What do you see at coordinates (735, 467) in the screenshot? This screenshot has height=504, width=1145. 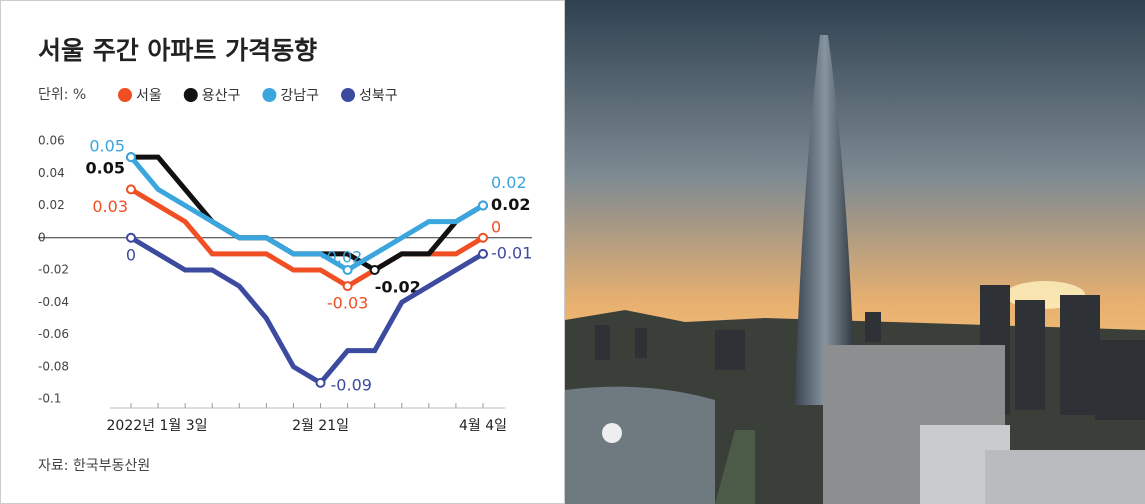 I see `park` at bounding box center [735, 467].